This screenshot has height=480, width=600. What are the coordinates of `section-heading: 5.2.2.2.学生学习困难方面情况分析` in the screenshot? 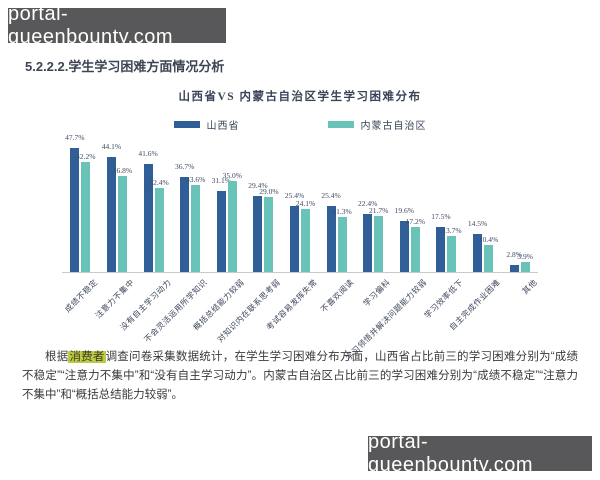 It's located at (125, 66).